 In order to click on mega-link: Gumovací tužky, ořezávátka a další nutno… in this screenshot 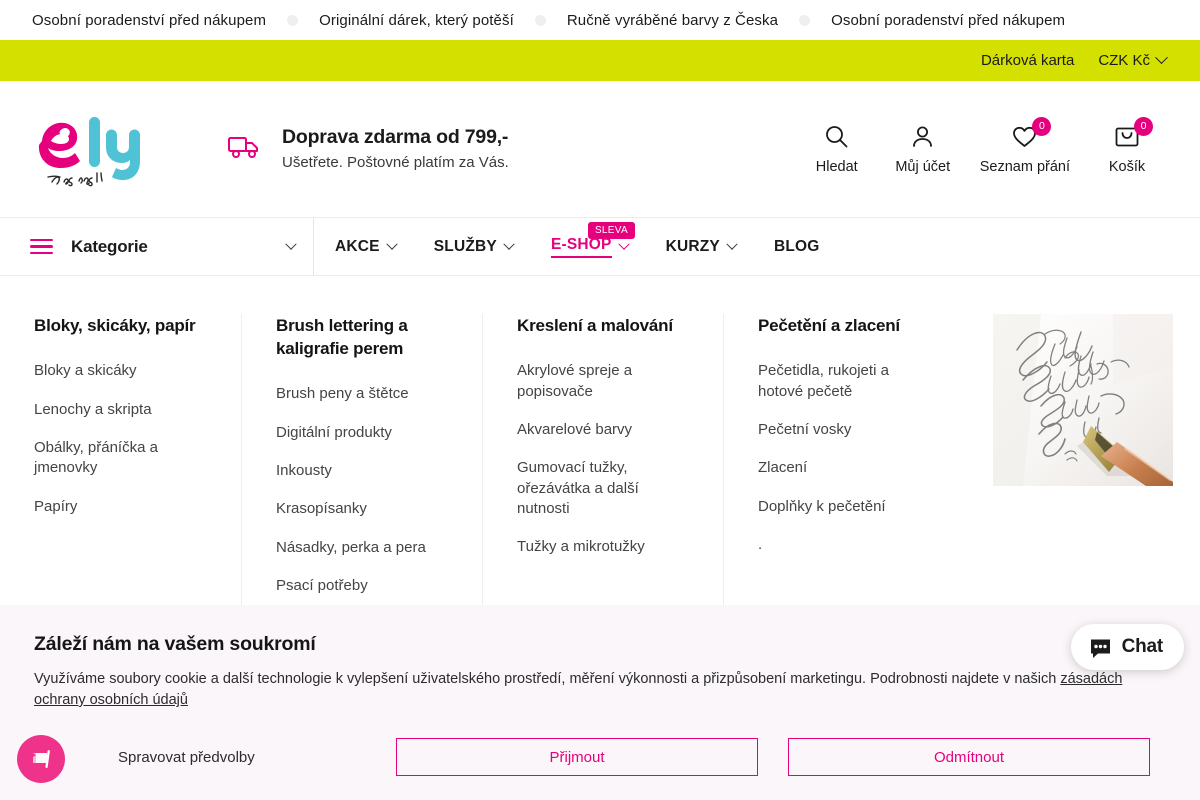, I will do `click(578, 488)`.